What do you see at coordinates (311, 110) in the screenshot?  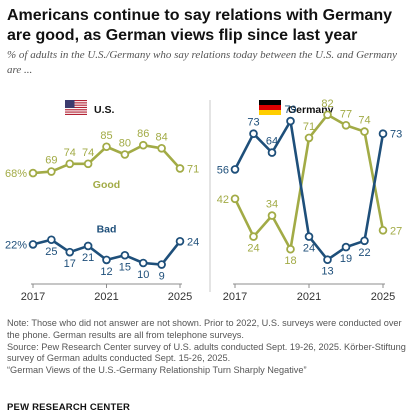 I see `germany-panel-label: Germany` at bounding box center [311, 110].